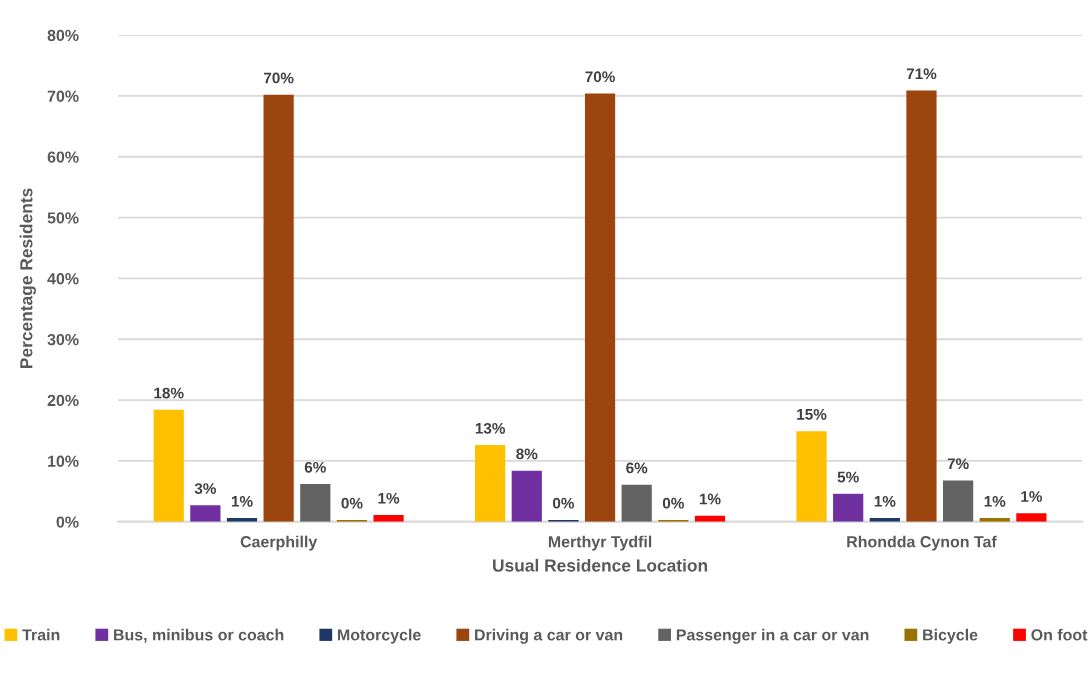 The height and width of the screenshot is (675, 1092). Describe the element at coordinates (63, 279) in the screenshot. I see `y-tick-label: 40%` at that location.